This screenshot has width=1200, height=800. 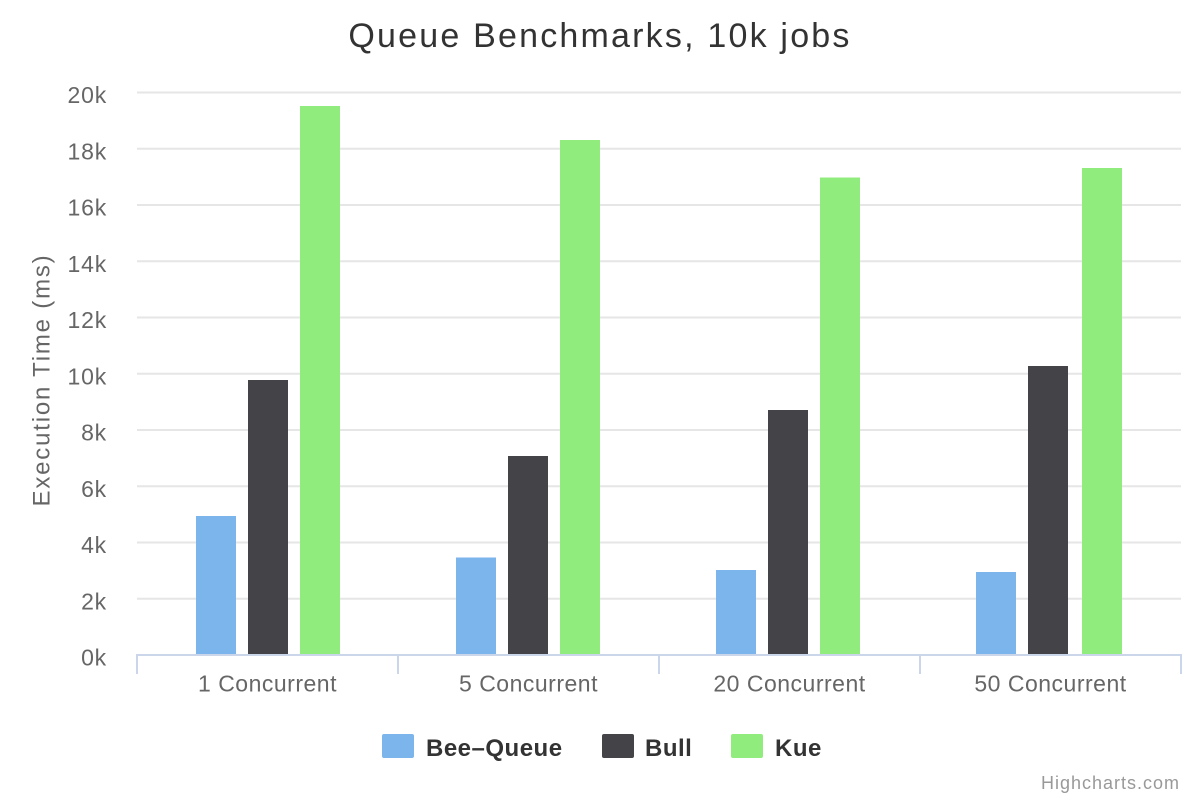 What do you see at coordinates (87, 264) in the screenshot?
I see `svg-text: 14k` at bounding box center [87, 264].